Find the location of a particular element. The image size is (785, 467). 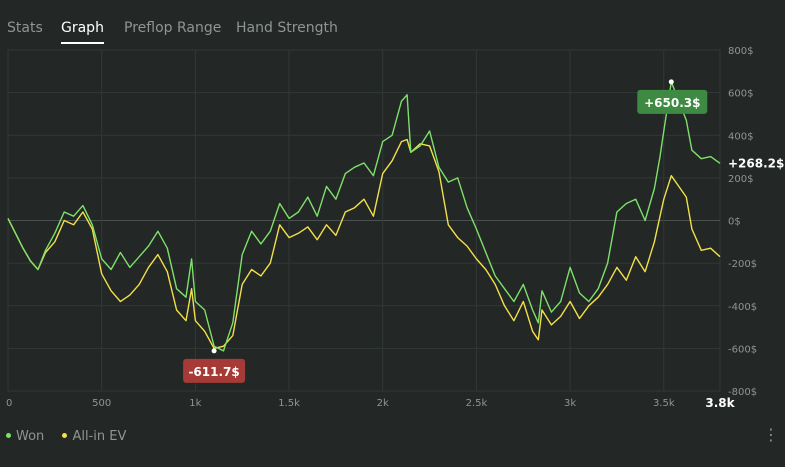

legend-item-won: Won is located at coordinates (25, 436).